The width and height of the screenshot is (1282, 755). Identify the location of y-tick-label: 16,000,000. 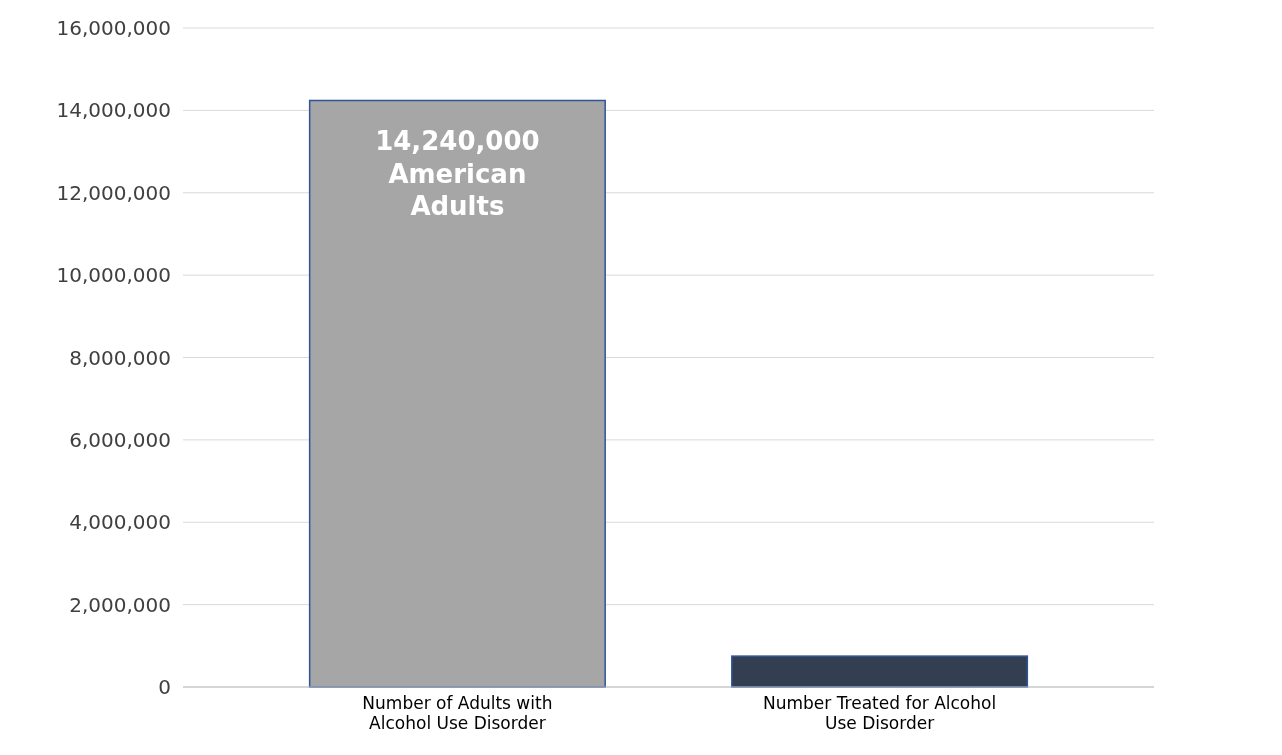
(113, 28).